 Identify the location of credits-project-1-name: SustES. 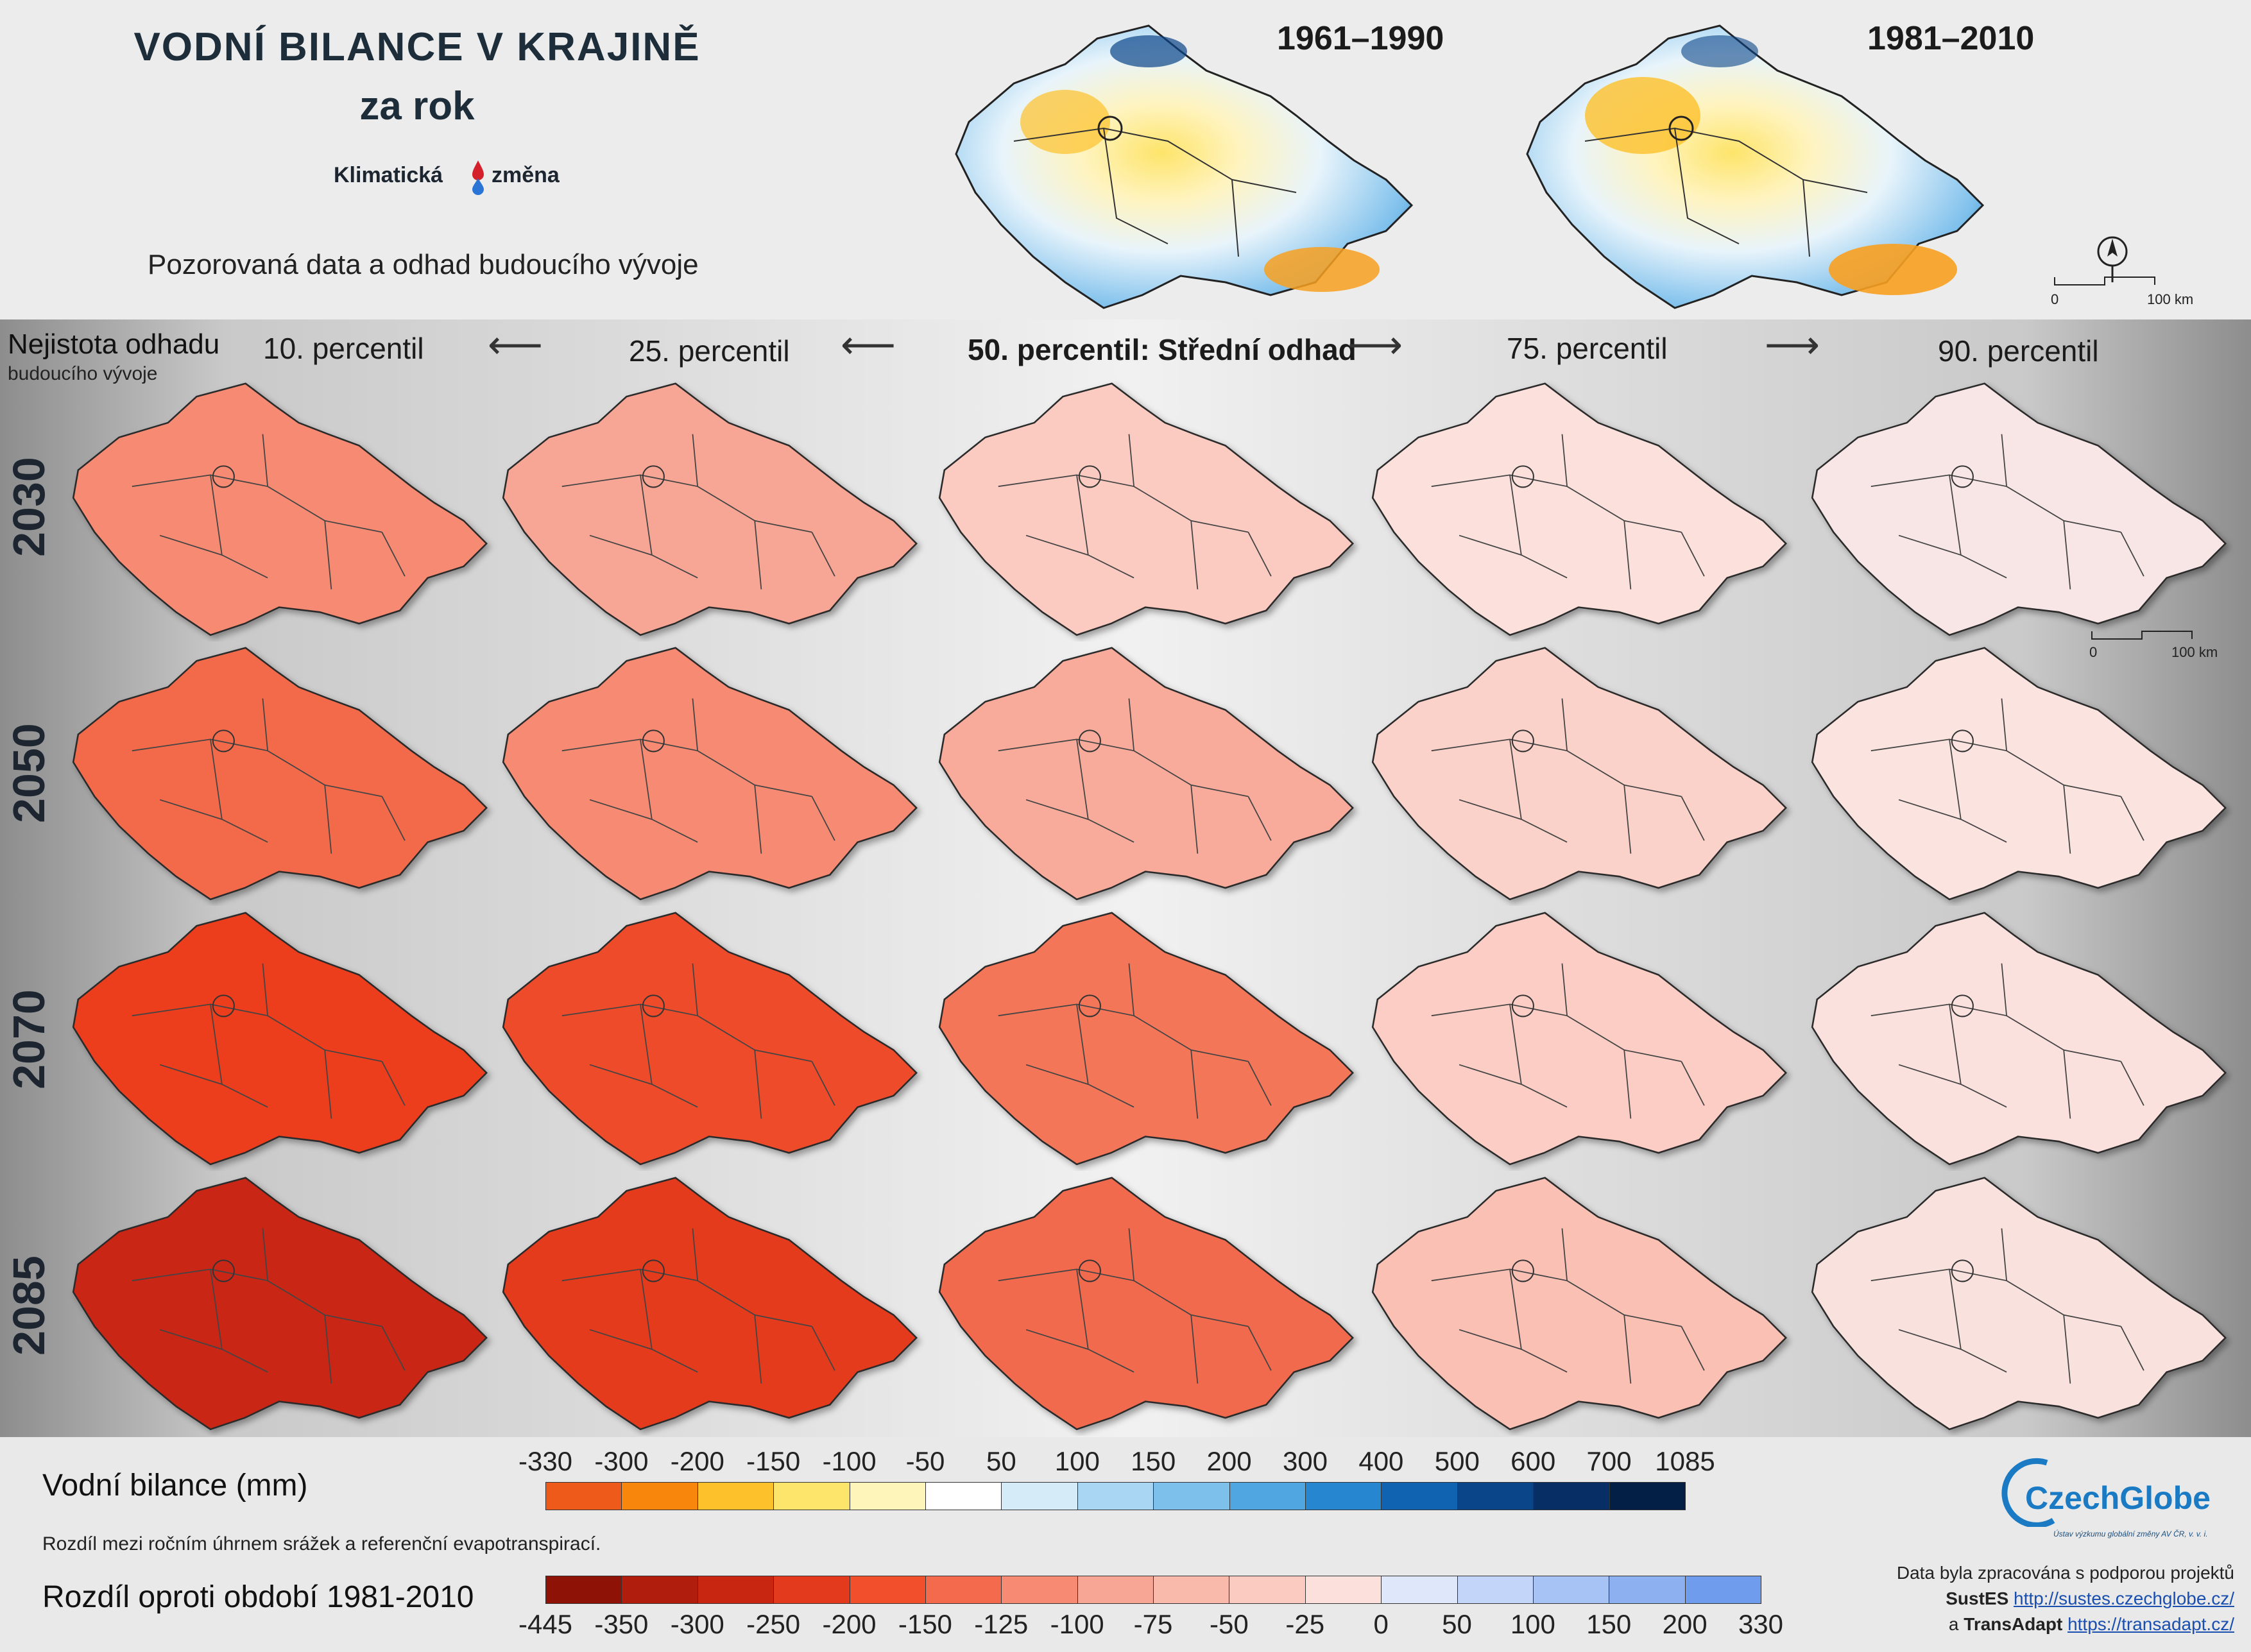
(1977, 1598).